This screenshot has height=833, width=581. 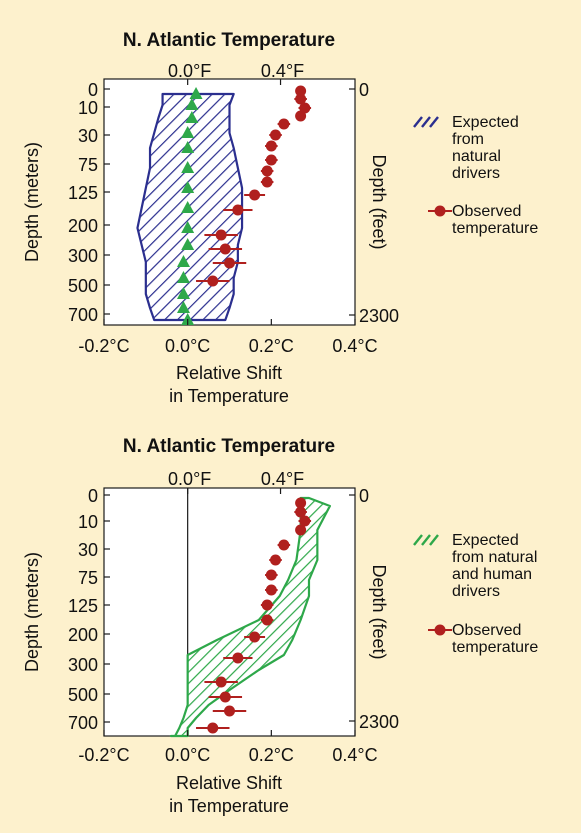 I want to click on expected-band, so click(x=250, y=617).